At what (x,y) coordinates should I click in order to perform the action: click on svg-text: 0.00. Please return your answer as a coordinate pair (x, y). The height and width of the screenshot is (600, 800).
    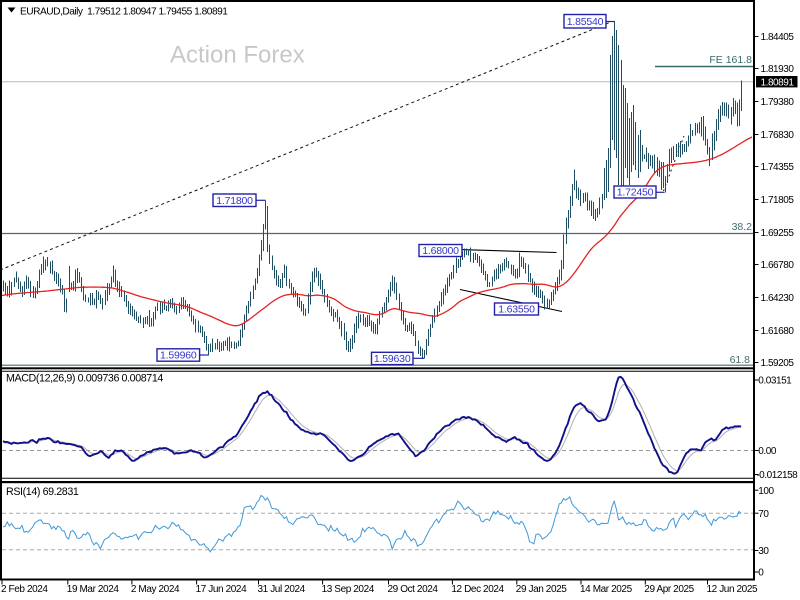
    Looking at the image, I should click on (767, 451).